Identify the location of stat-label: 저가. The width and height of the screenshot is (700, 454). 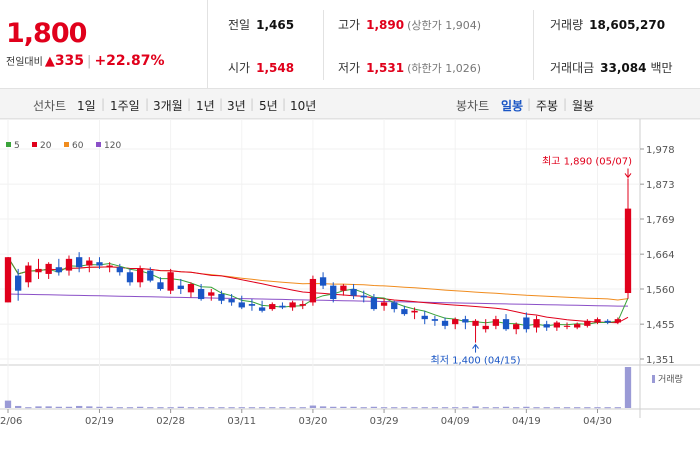
(349, 68).